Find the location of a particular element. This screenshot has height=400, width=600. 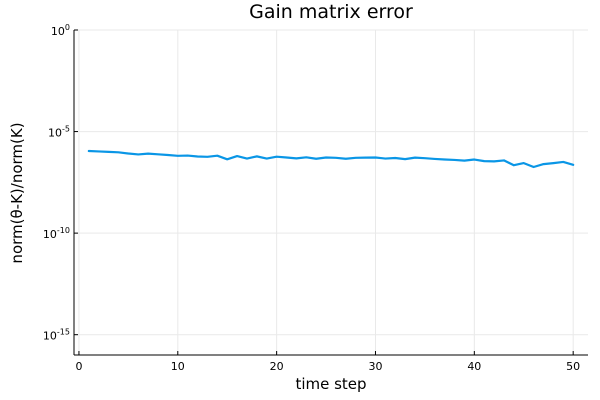

x-tick-label: 0 is located at coordinates (78, 366).